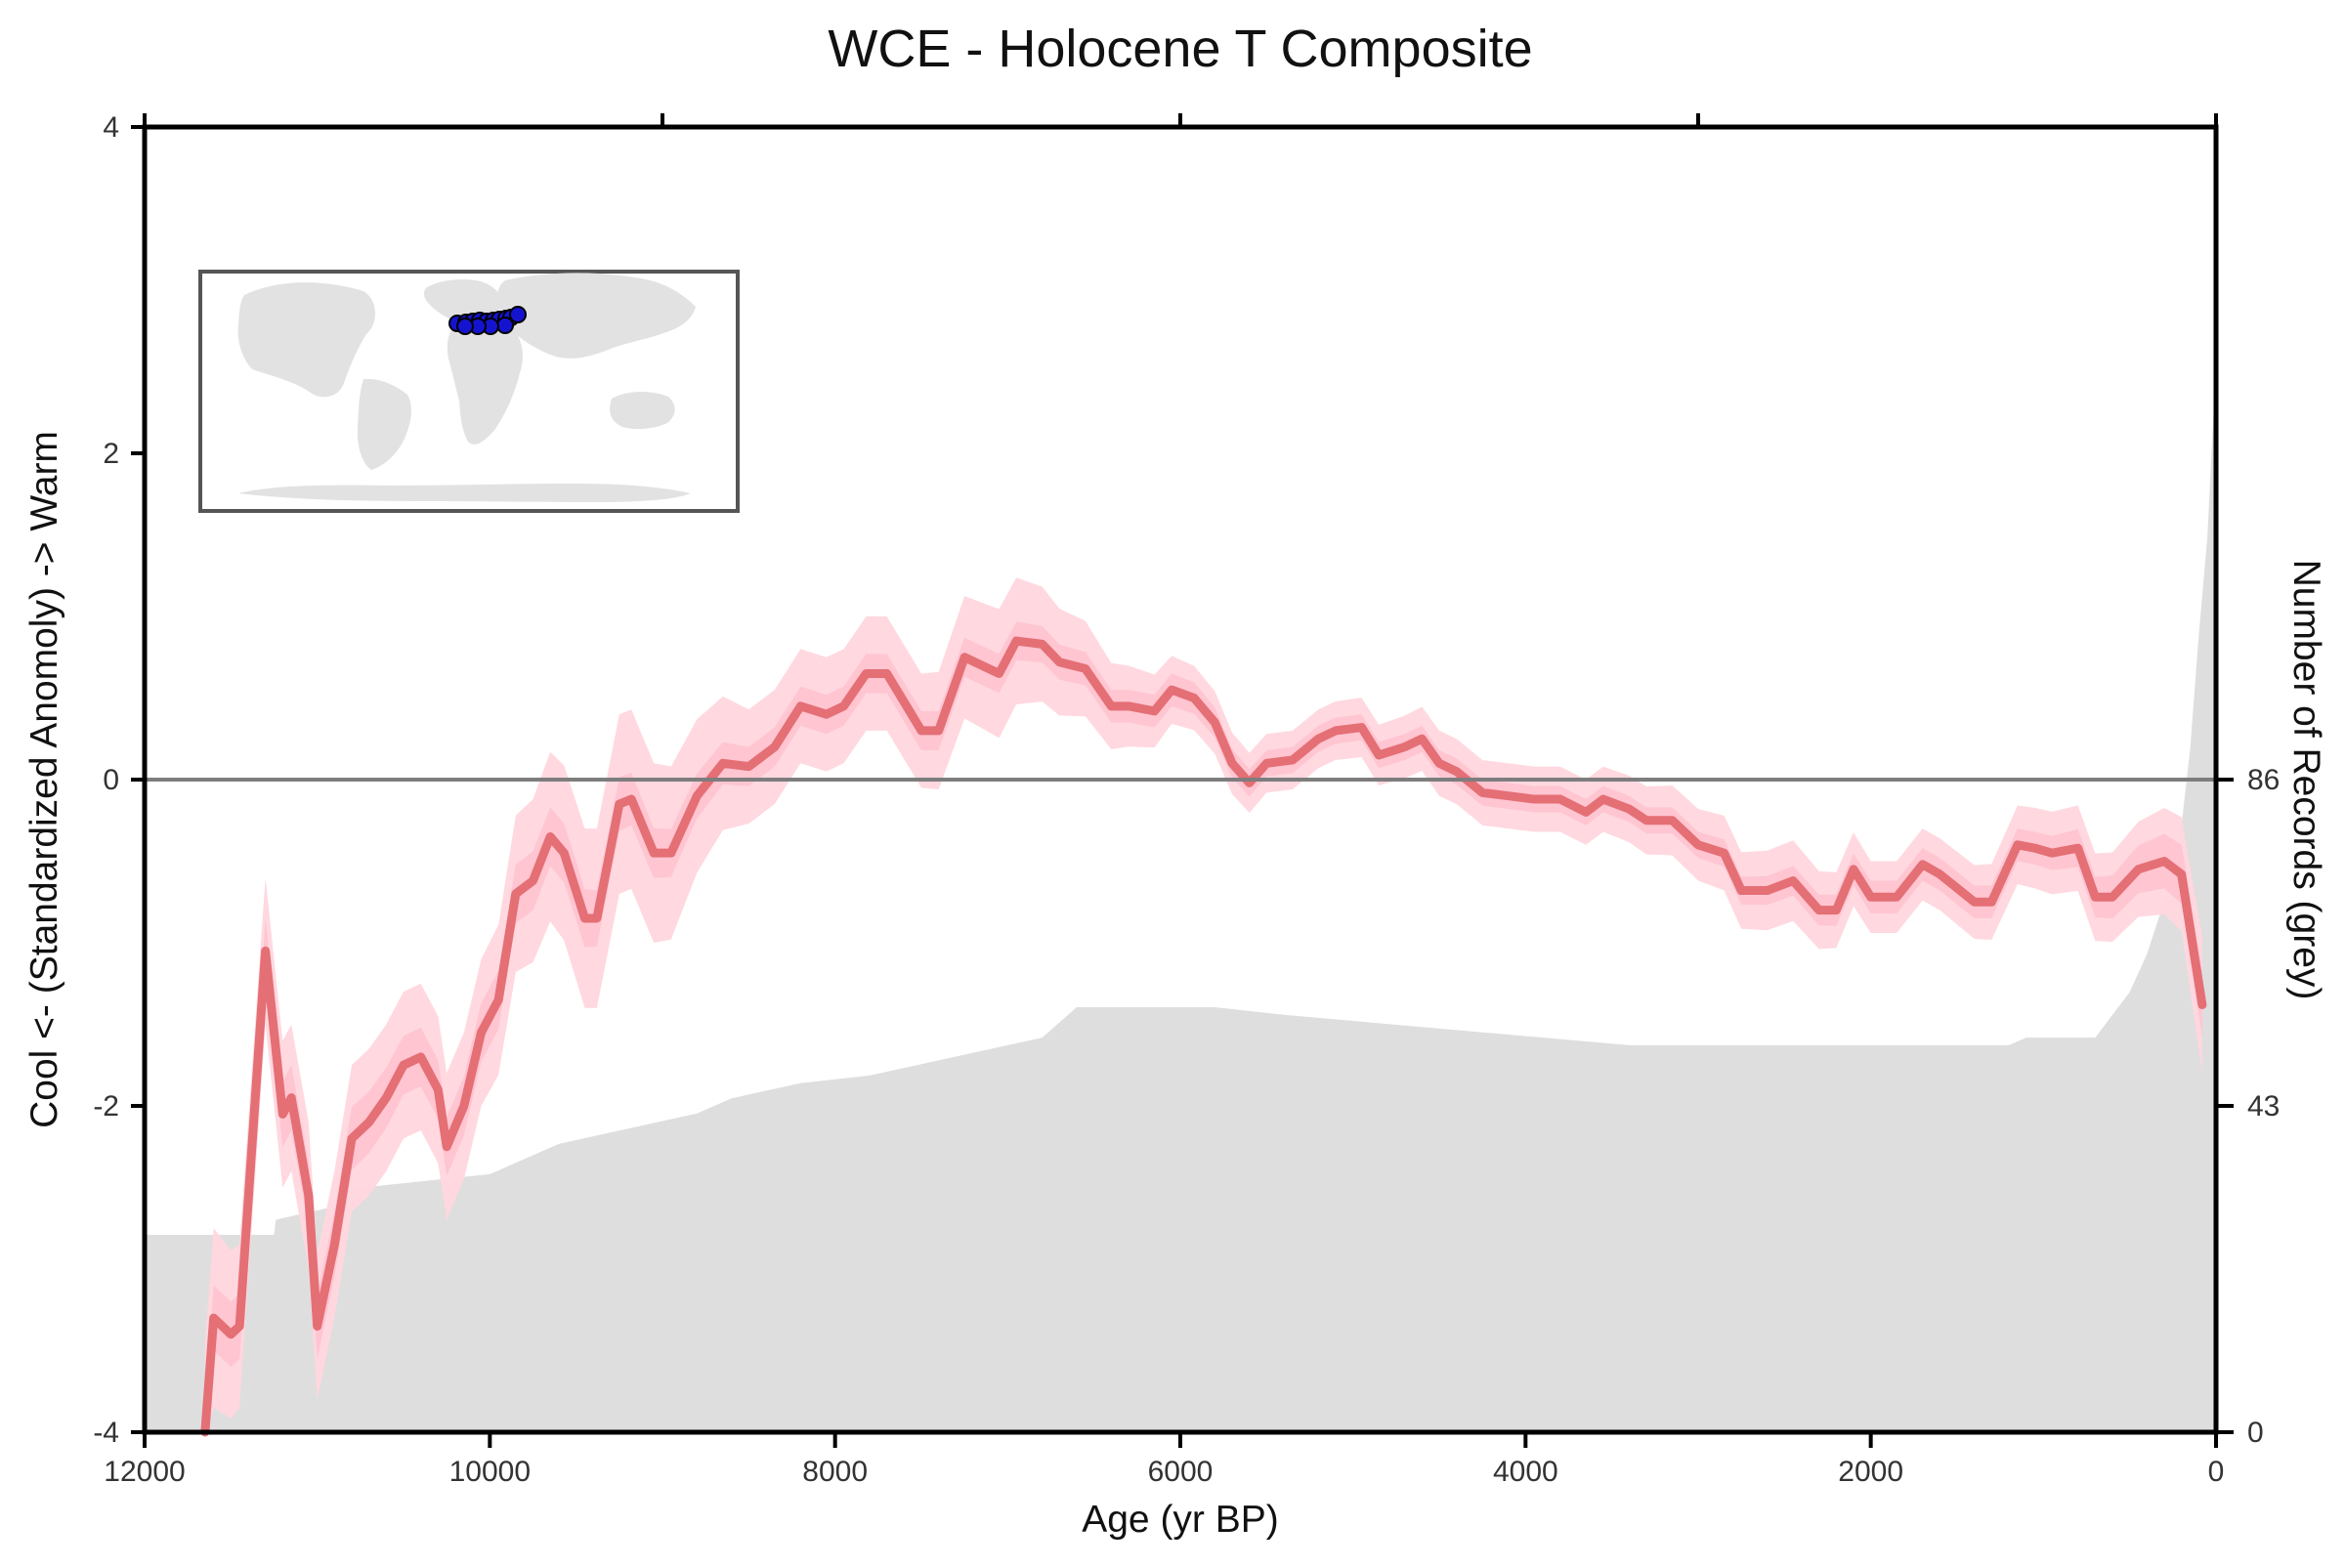 The width and height of the screenshot is (2345, 1568). What do you see at coordinates (106, 1433) in the screenshot?
I see `y-tick-label: -4` at bounding box center [106, 1433].